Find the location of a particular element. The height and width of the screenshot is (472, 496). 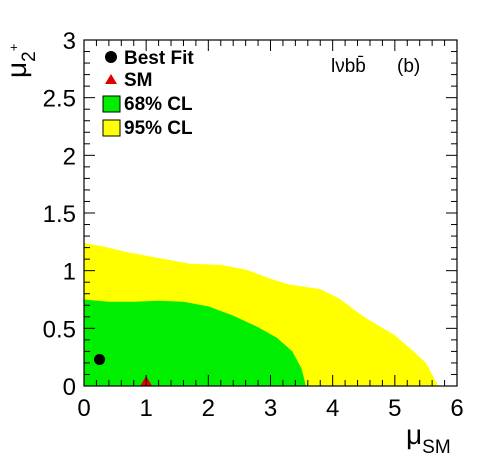

y-tick-label: 2.5 is located at coordinates (59, 99).